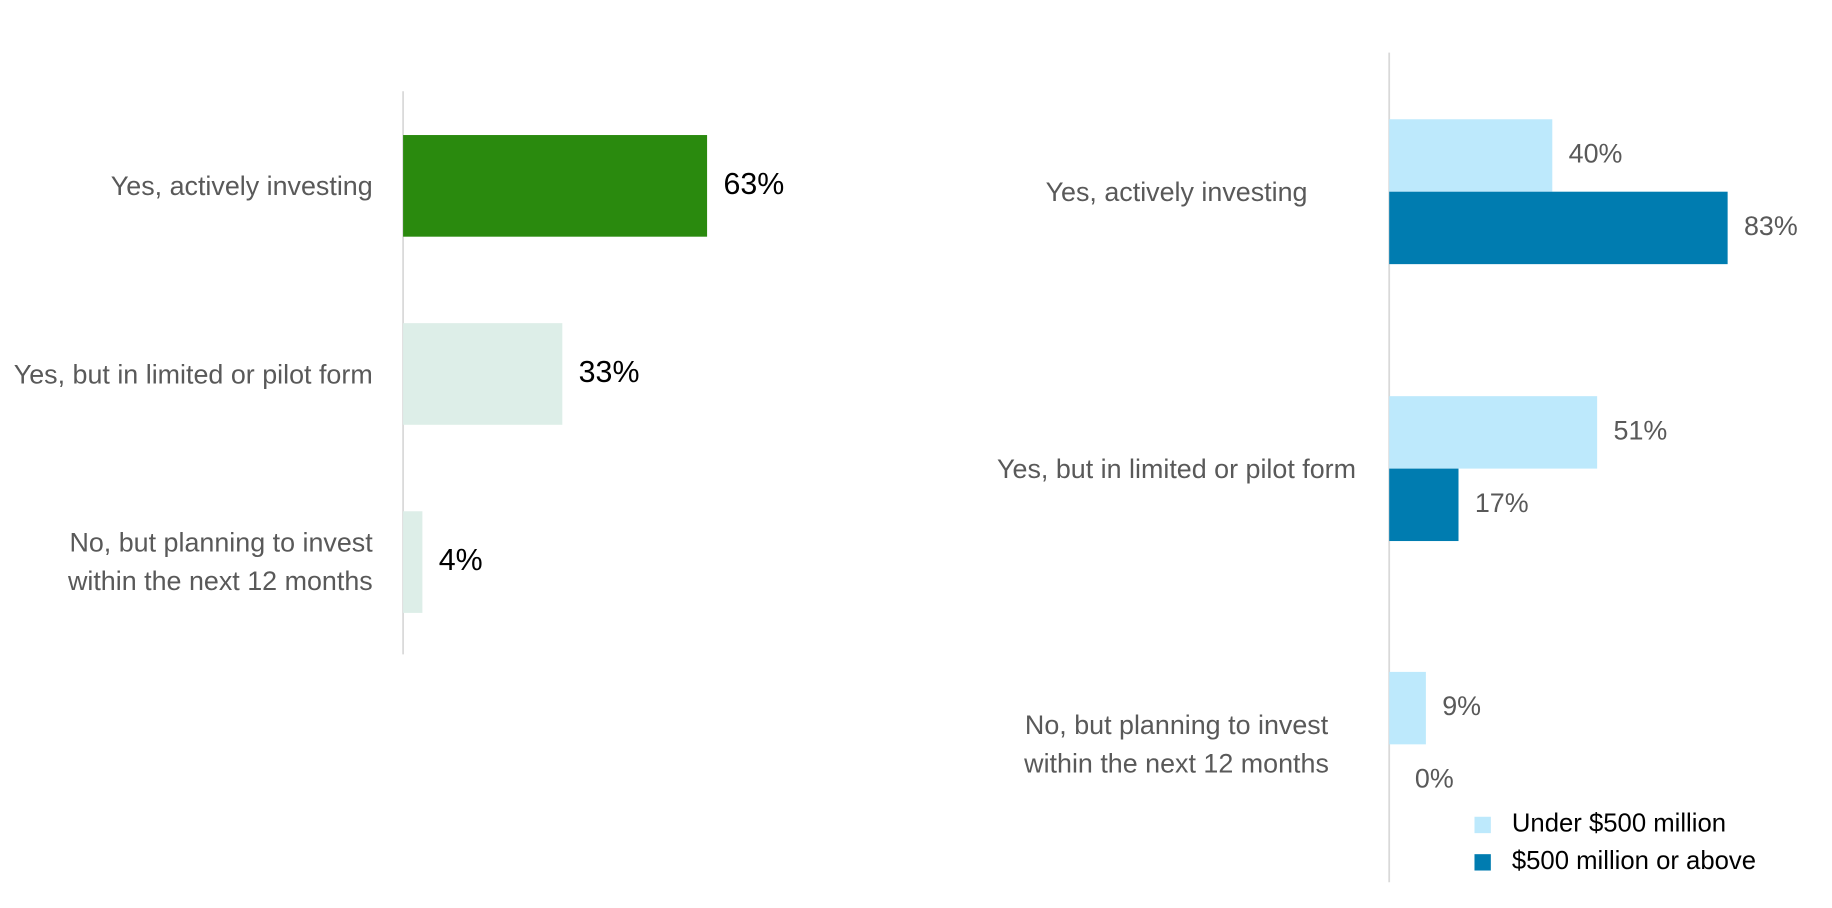 The width and height of the screenshot is (1832, 908). Describe the element at coordinates (1641, 430) in the screenshot. I see `value-label: 51%` at that location.